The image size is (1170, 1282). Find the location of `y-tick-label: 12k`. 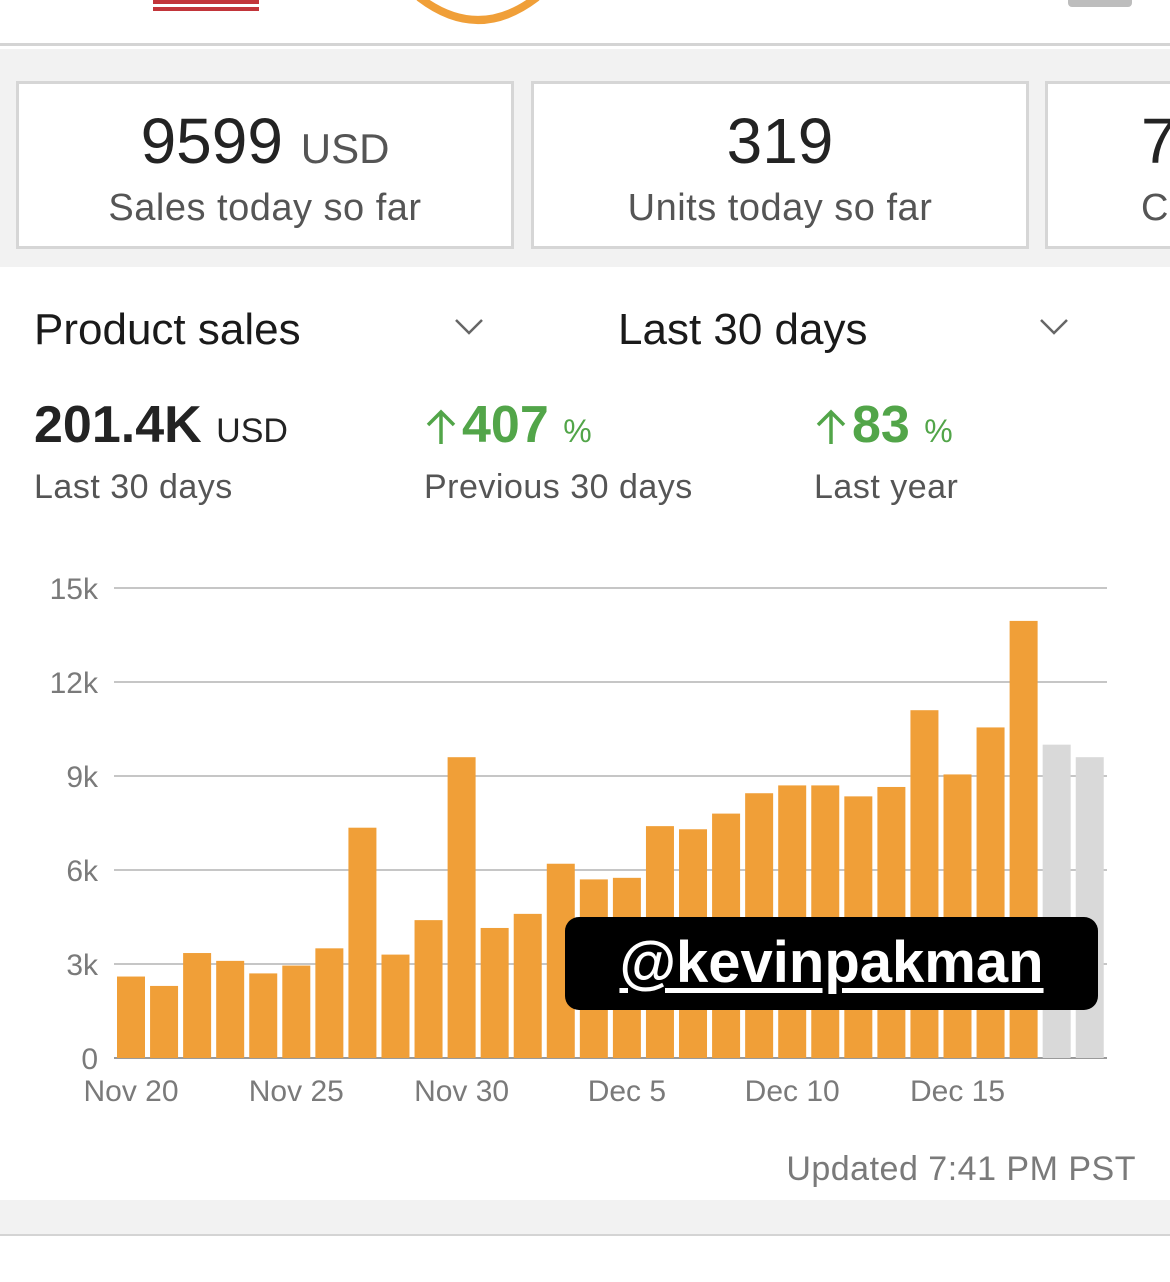

y-tick-label: 12k is located at coordinates (74, 683).